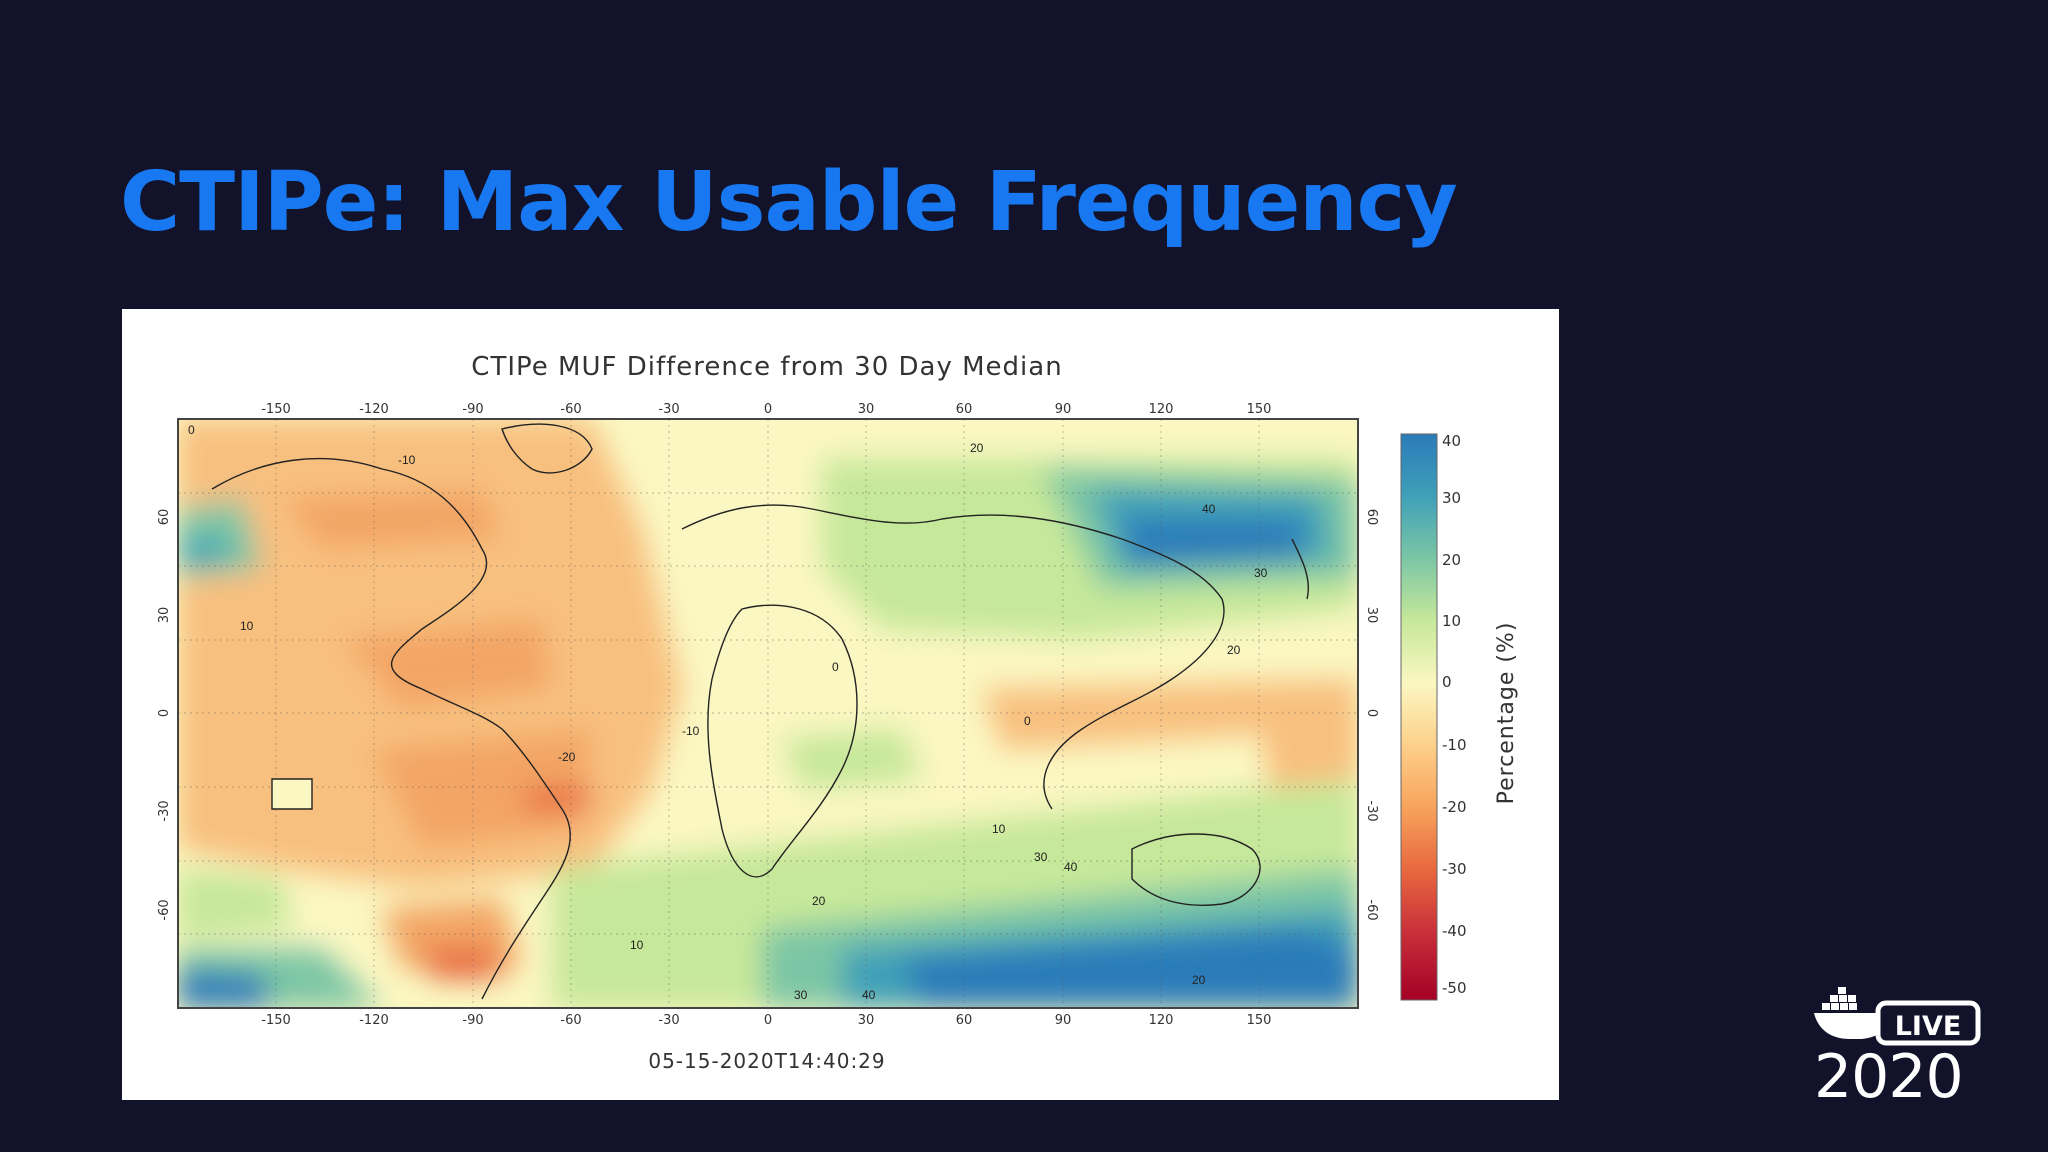 The width and height of the screenshot is (2048, 1152). Describe the element at coordinates (1454, 714) in the screenshot. I see `colorbar-ticks: 40 30 20 10 0 -10 -20 -30 -40 -50` at that location.